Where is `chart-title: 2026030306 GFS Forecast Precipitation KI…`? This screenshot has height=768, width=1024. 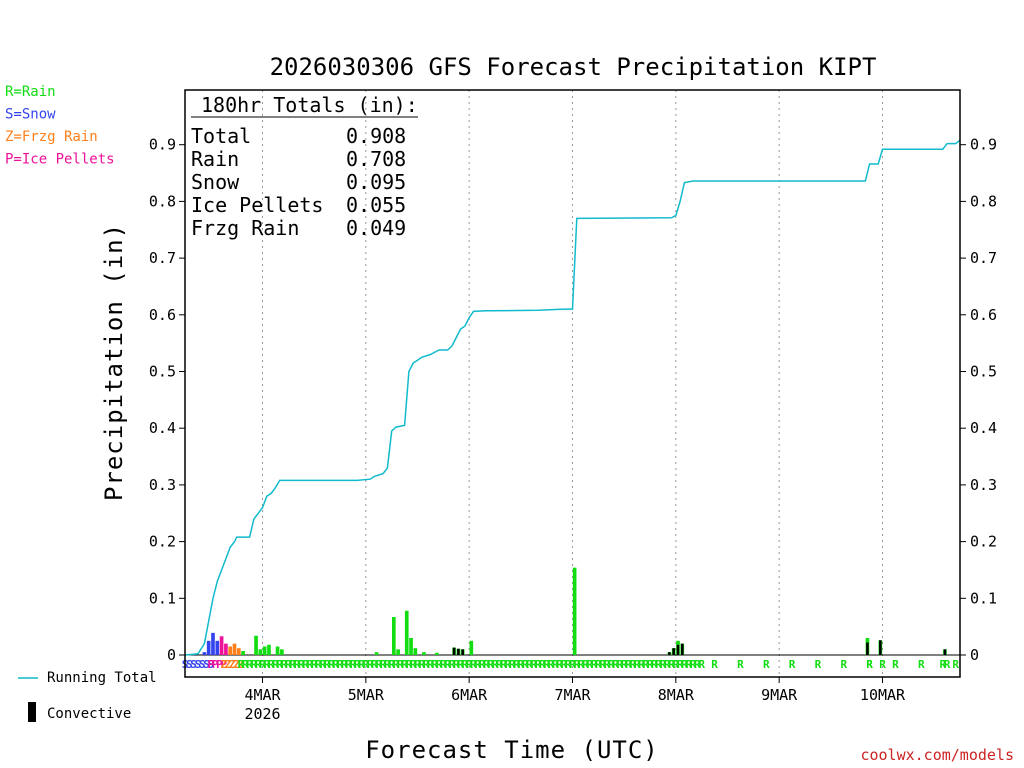
chart-title: 2026030306 GFS Forecast Precipitation KI… is located at coordinates (573, 67).